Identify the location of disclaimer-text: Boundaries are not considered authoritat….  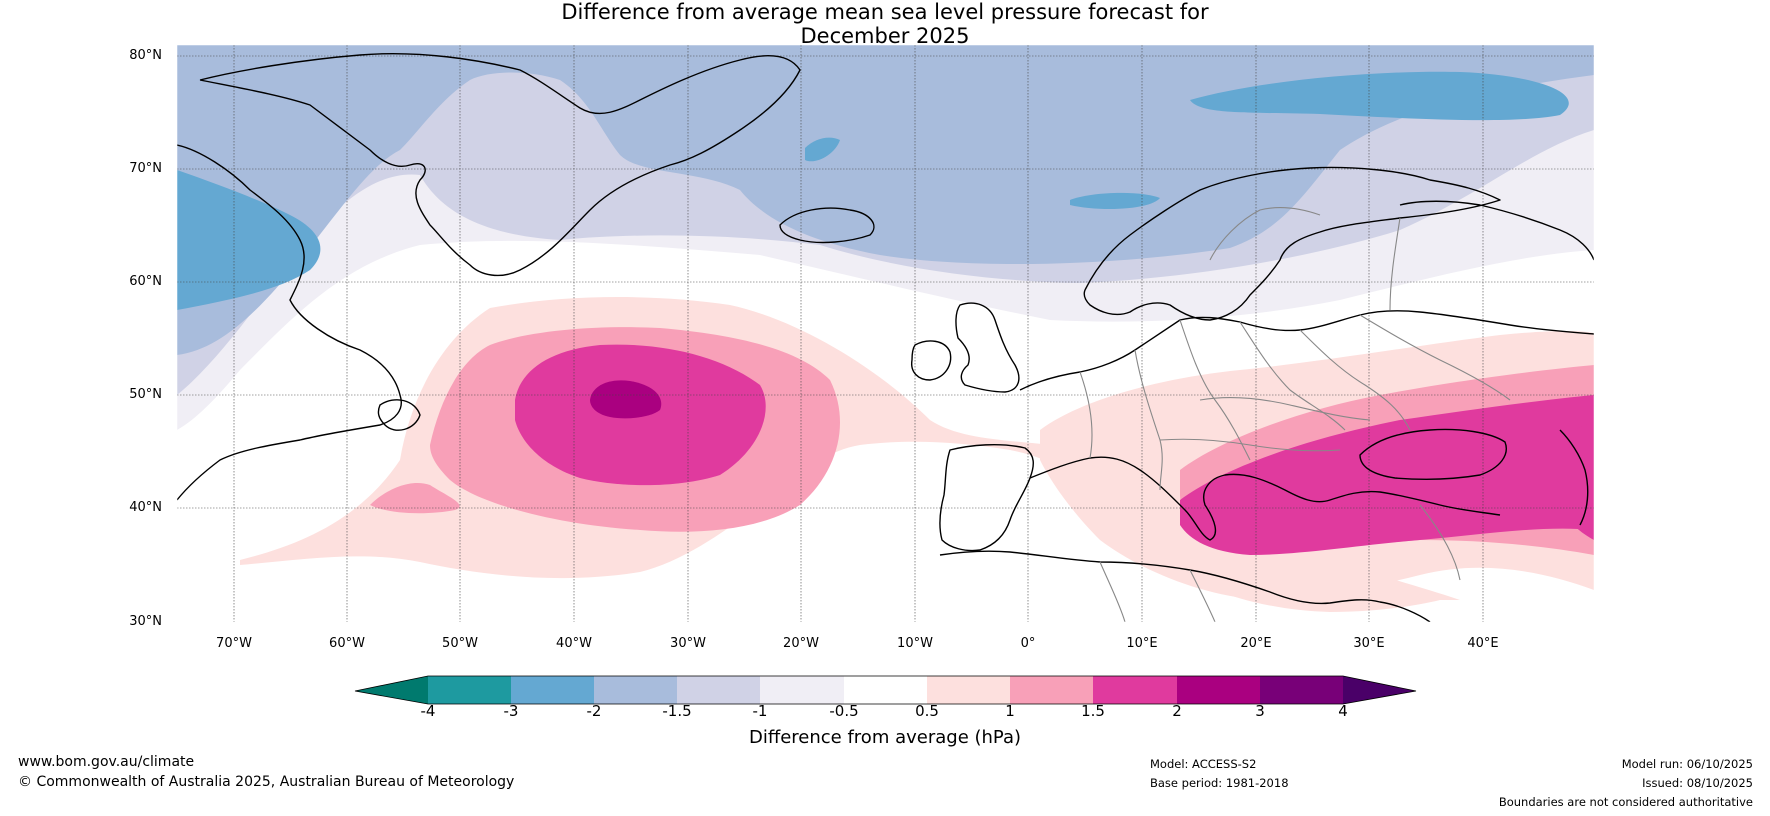
(1625, 802).